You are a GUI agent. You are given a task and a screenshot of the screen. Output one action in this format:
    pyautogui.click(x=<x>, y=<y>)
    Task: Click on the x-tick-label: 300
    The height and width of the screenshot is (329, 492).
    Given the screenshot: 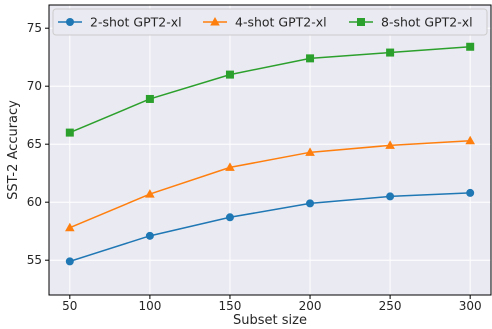 What is the action you would take?
    pyautogui.click(x=470, y=306)
    